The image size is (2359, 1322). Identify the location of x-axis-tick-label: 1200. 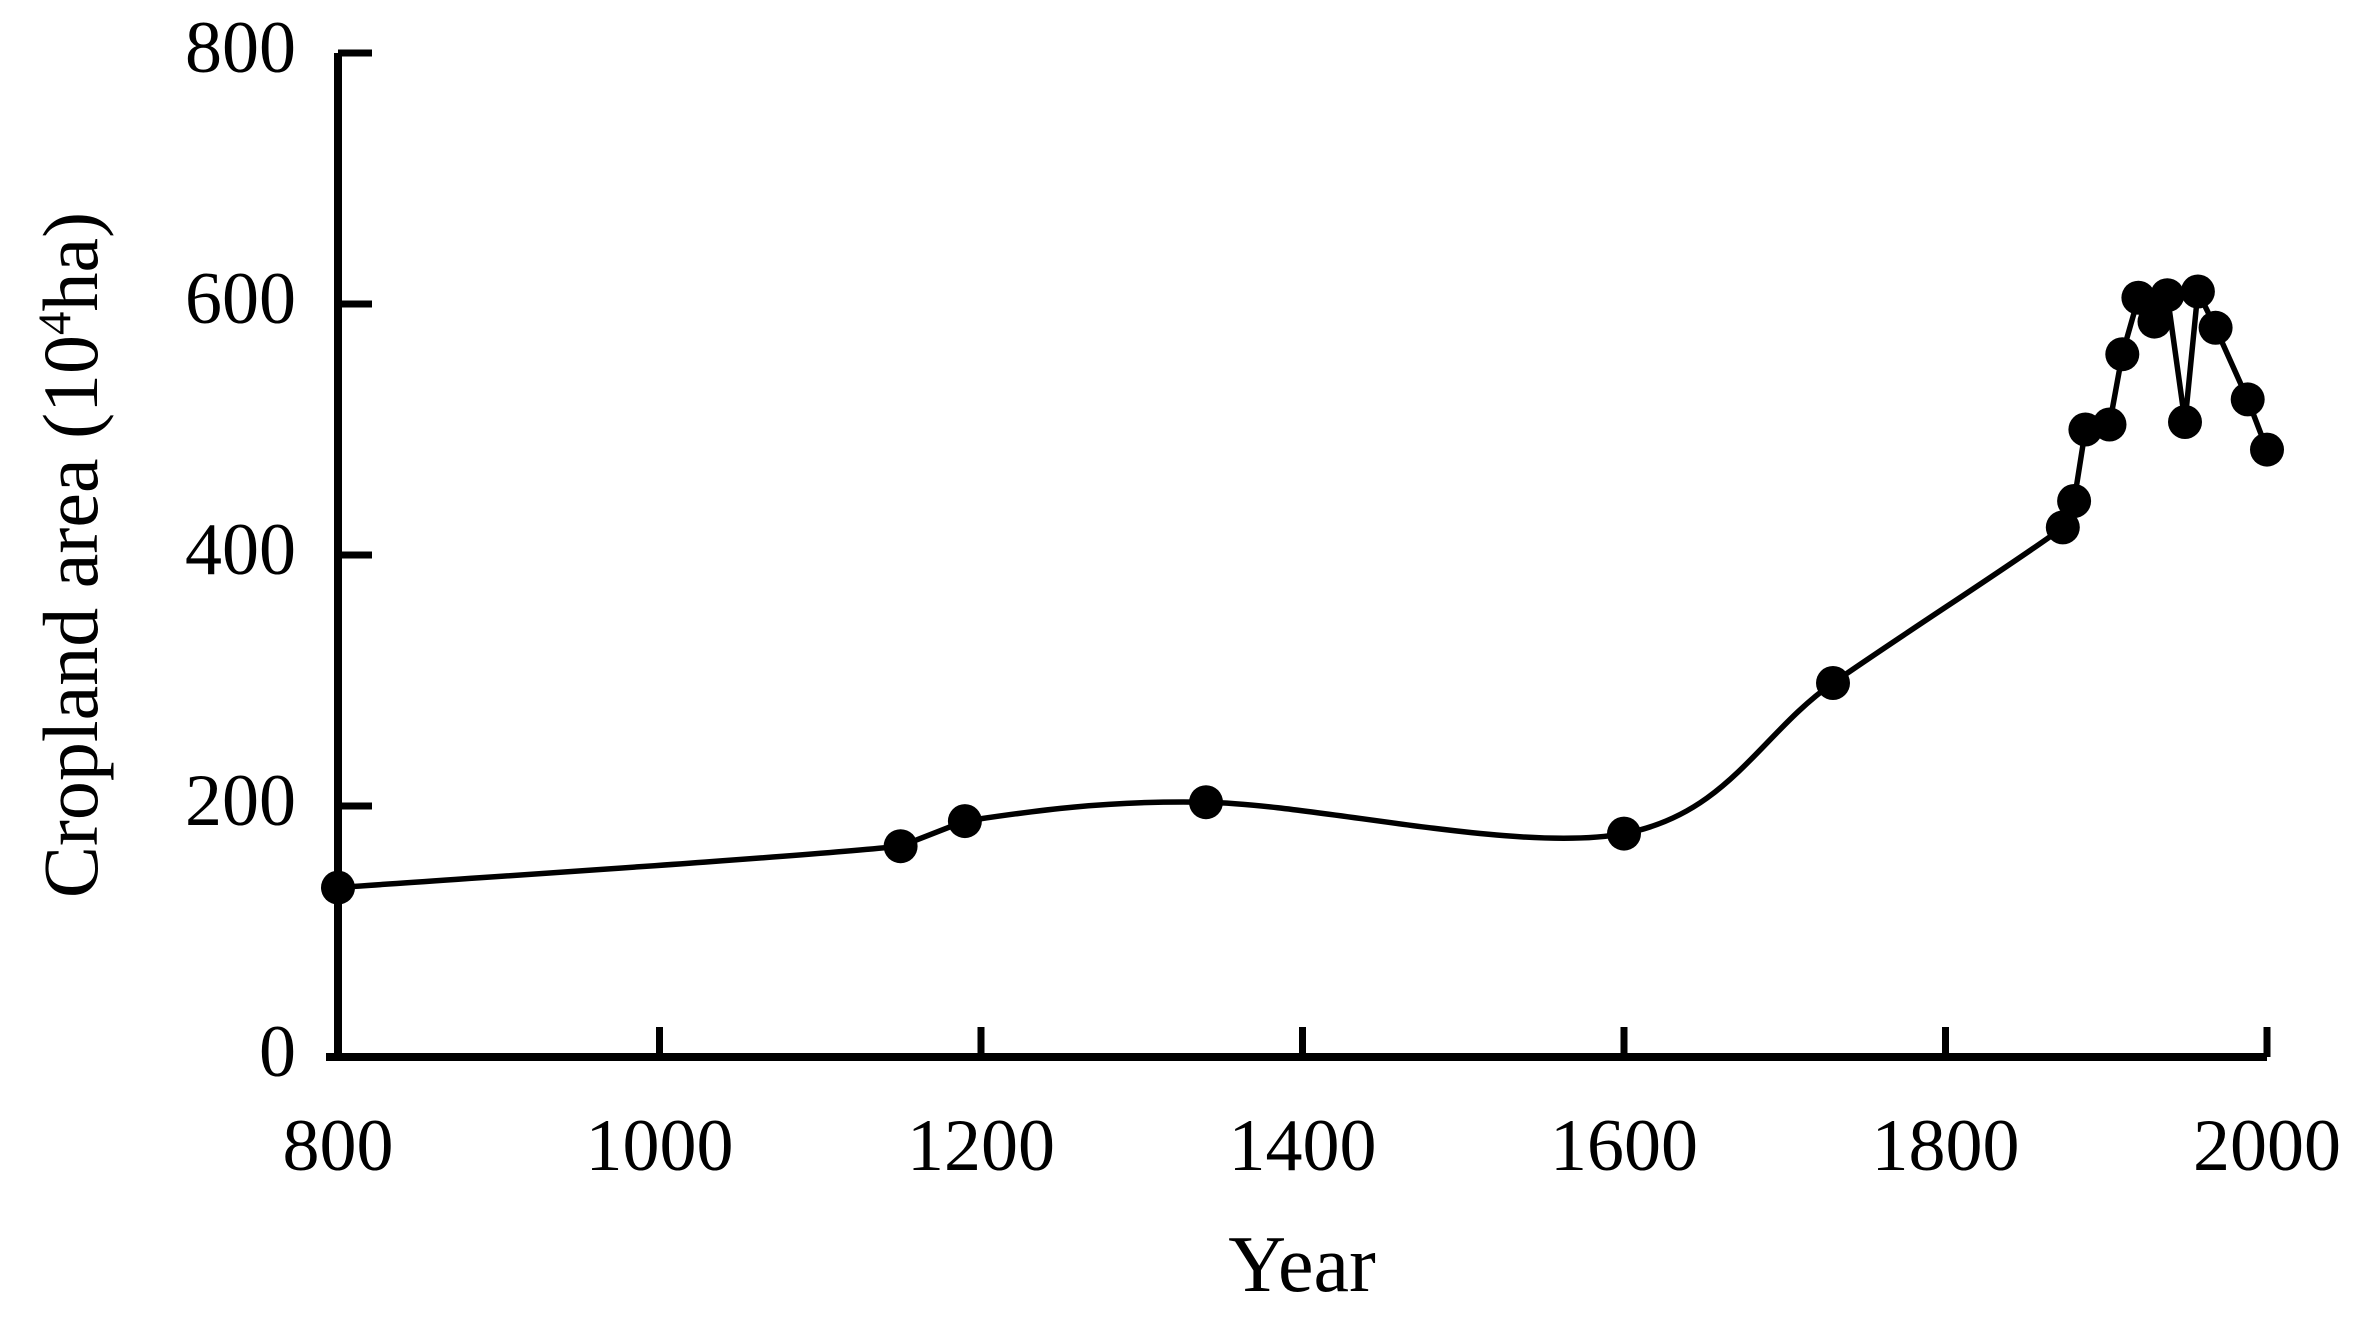
(981, 1146).